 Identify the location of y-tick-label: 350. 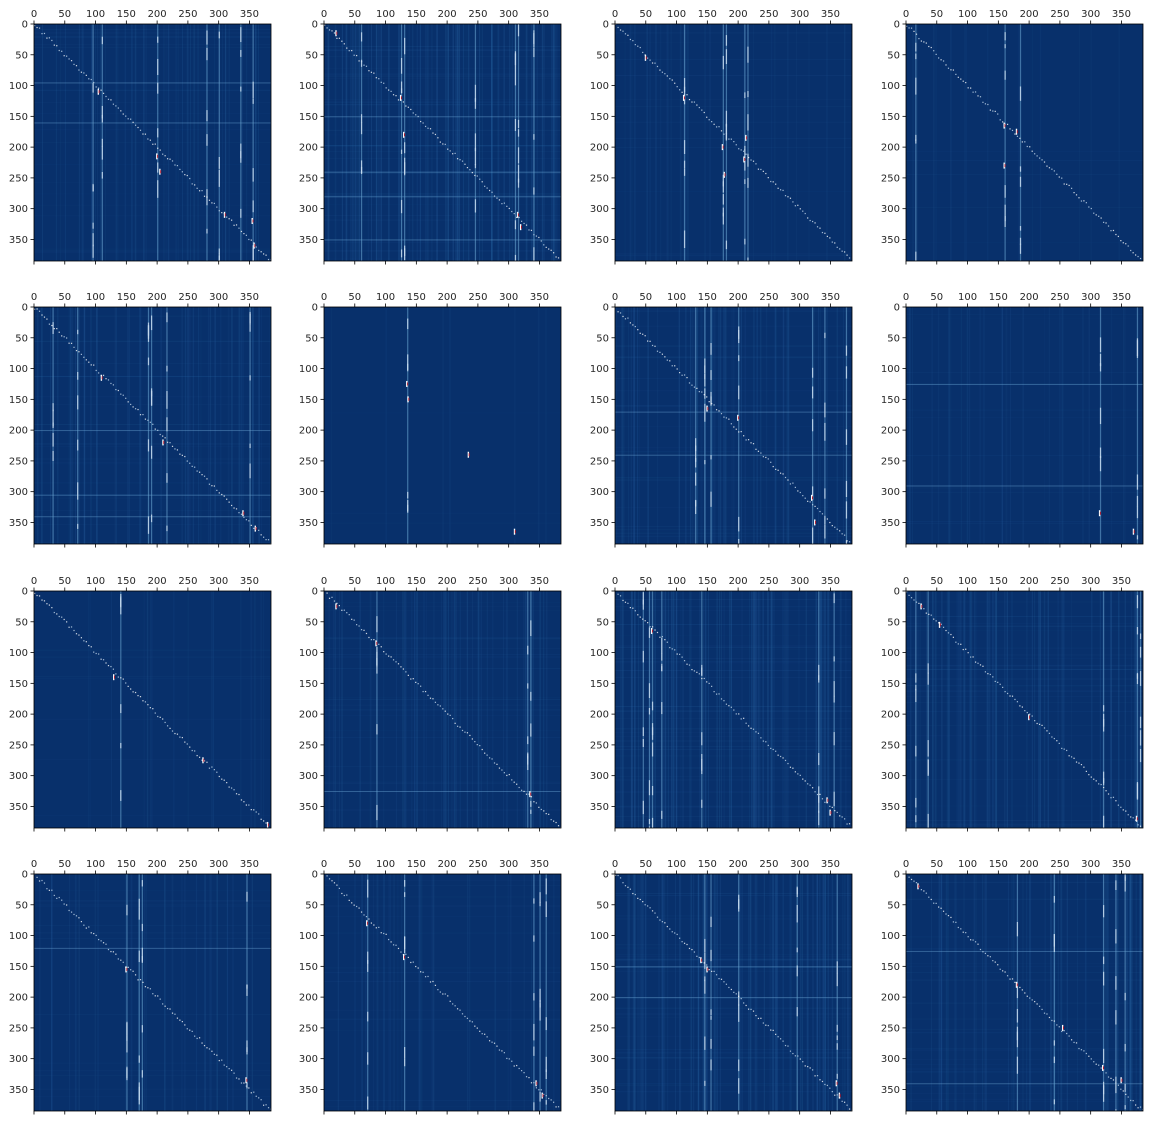
(18, 807).